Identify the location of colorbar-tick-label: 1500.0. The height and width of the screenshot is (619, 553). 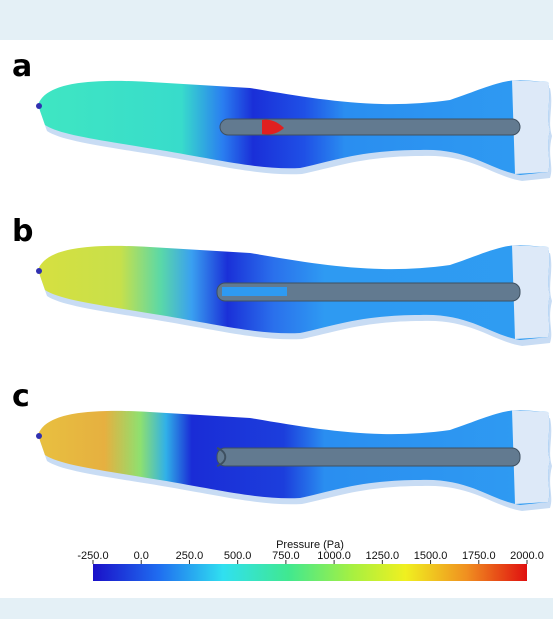
(431, 556).